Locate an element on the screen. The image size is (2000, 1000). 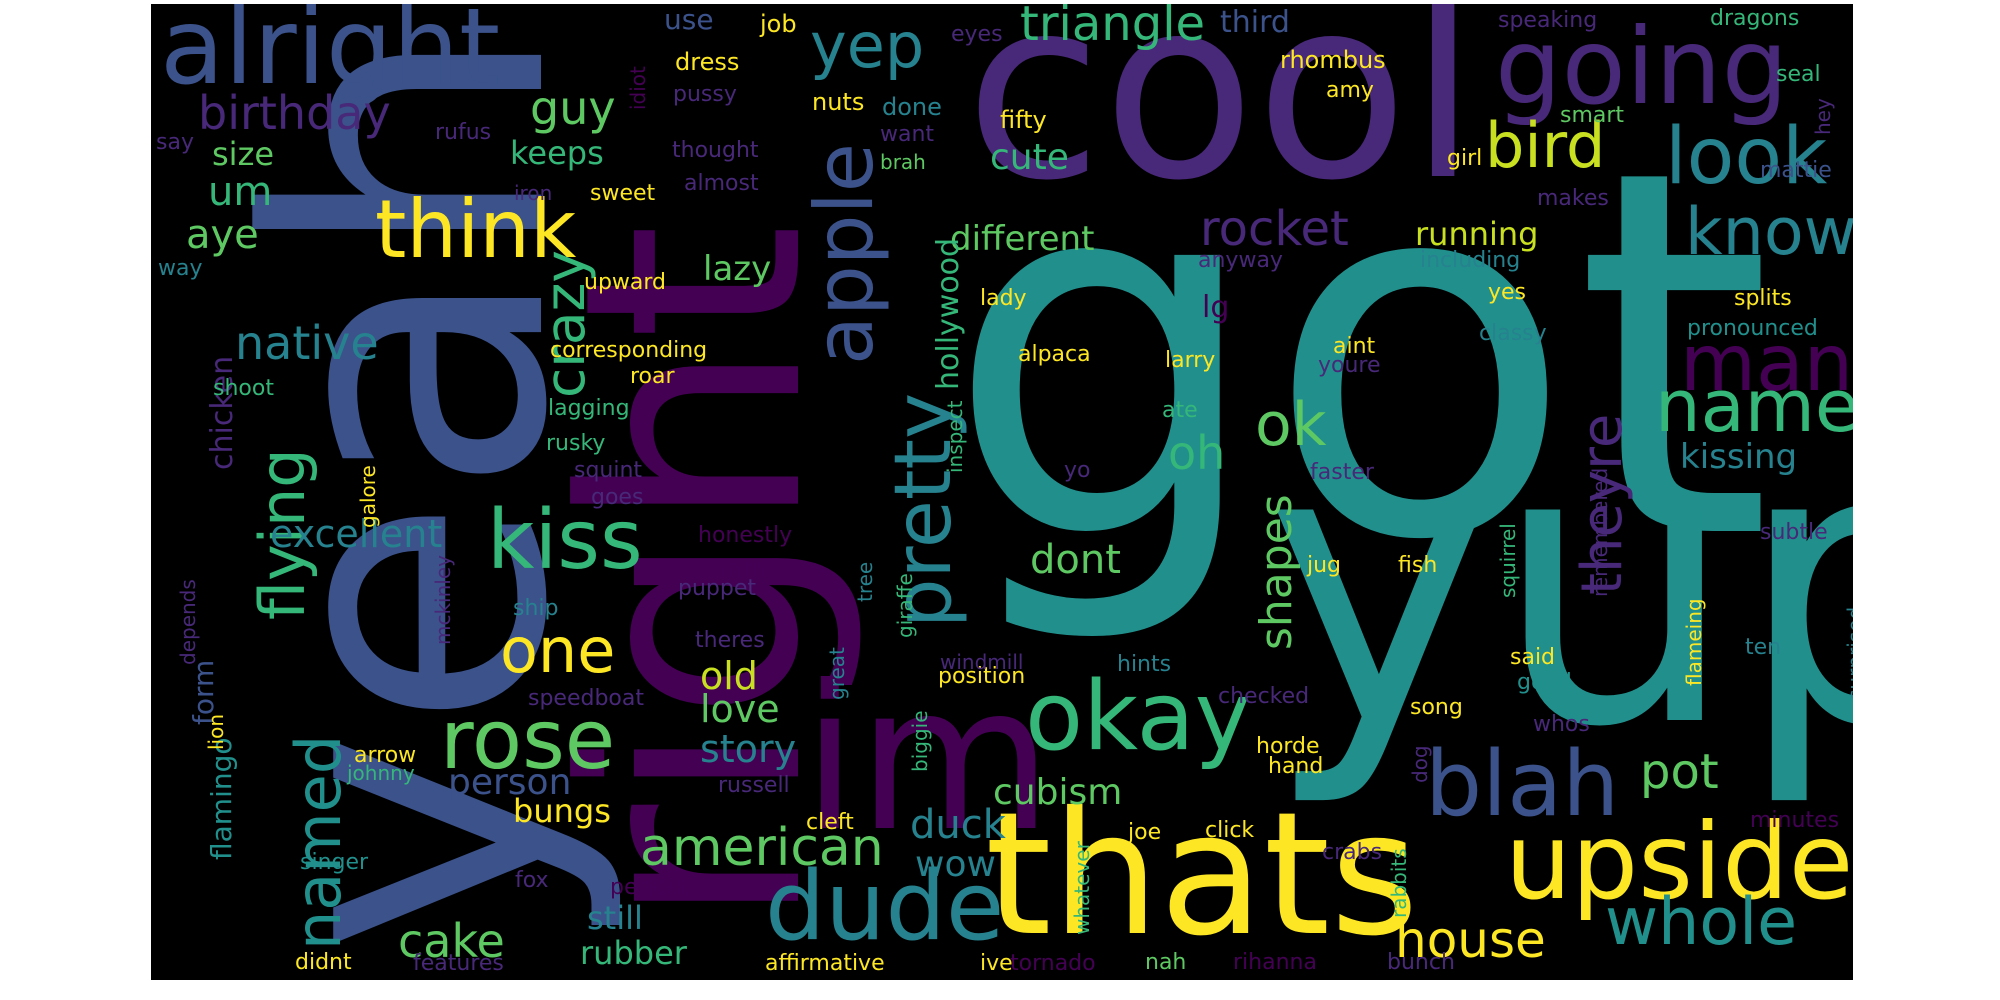
word-splits: splits is located at coordinates (1763, 298).